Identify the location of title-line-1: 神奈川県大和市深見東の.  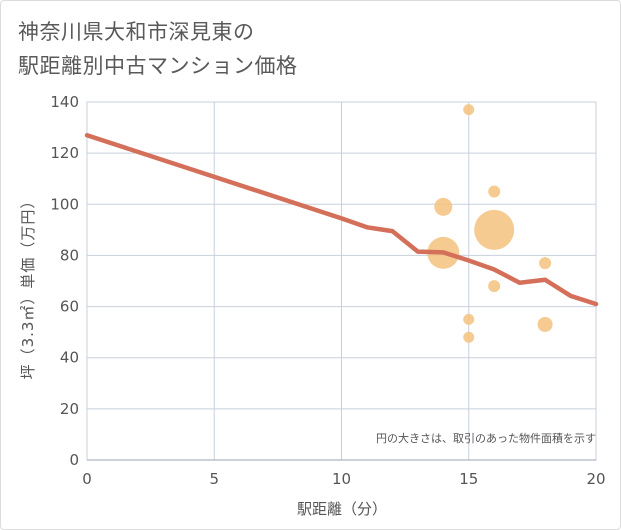
(136, 32).